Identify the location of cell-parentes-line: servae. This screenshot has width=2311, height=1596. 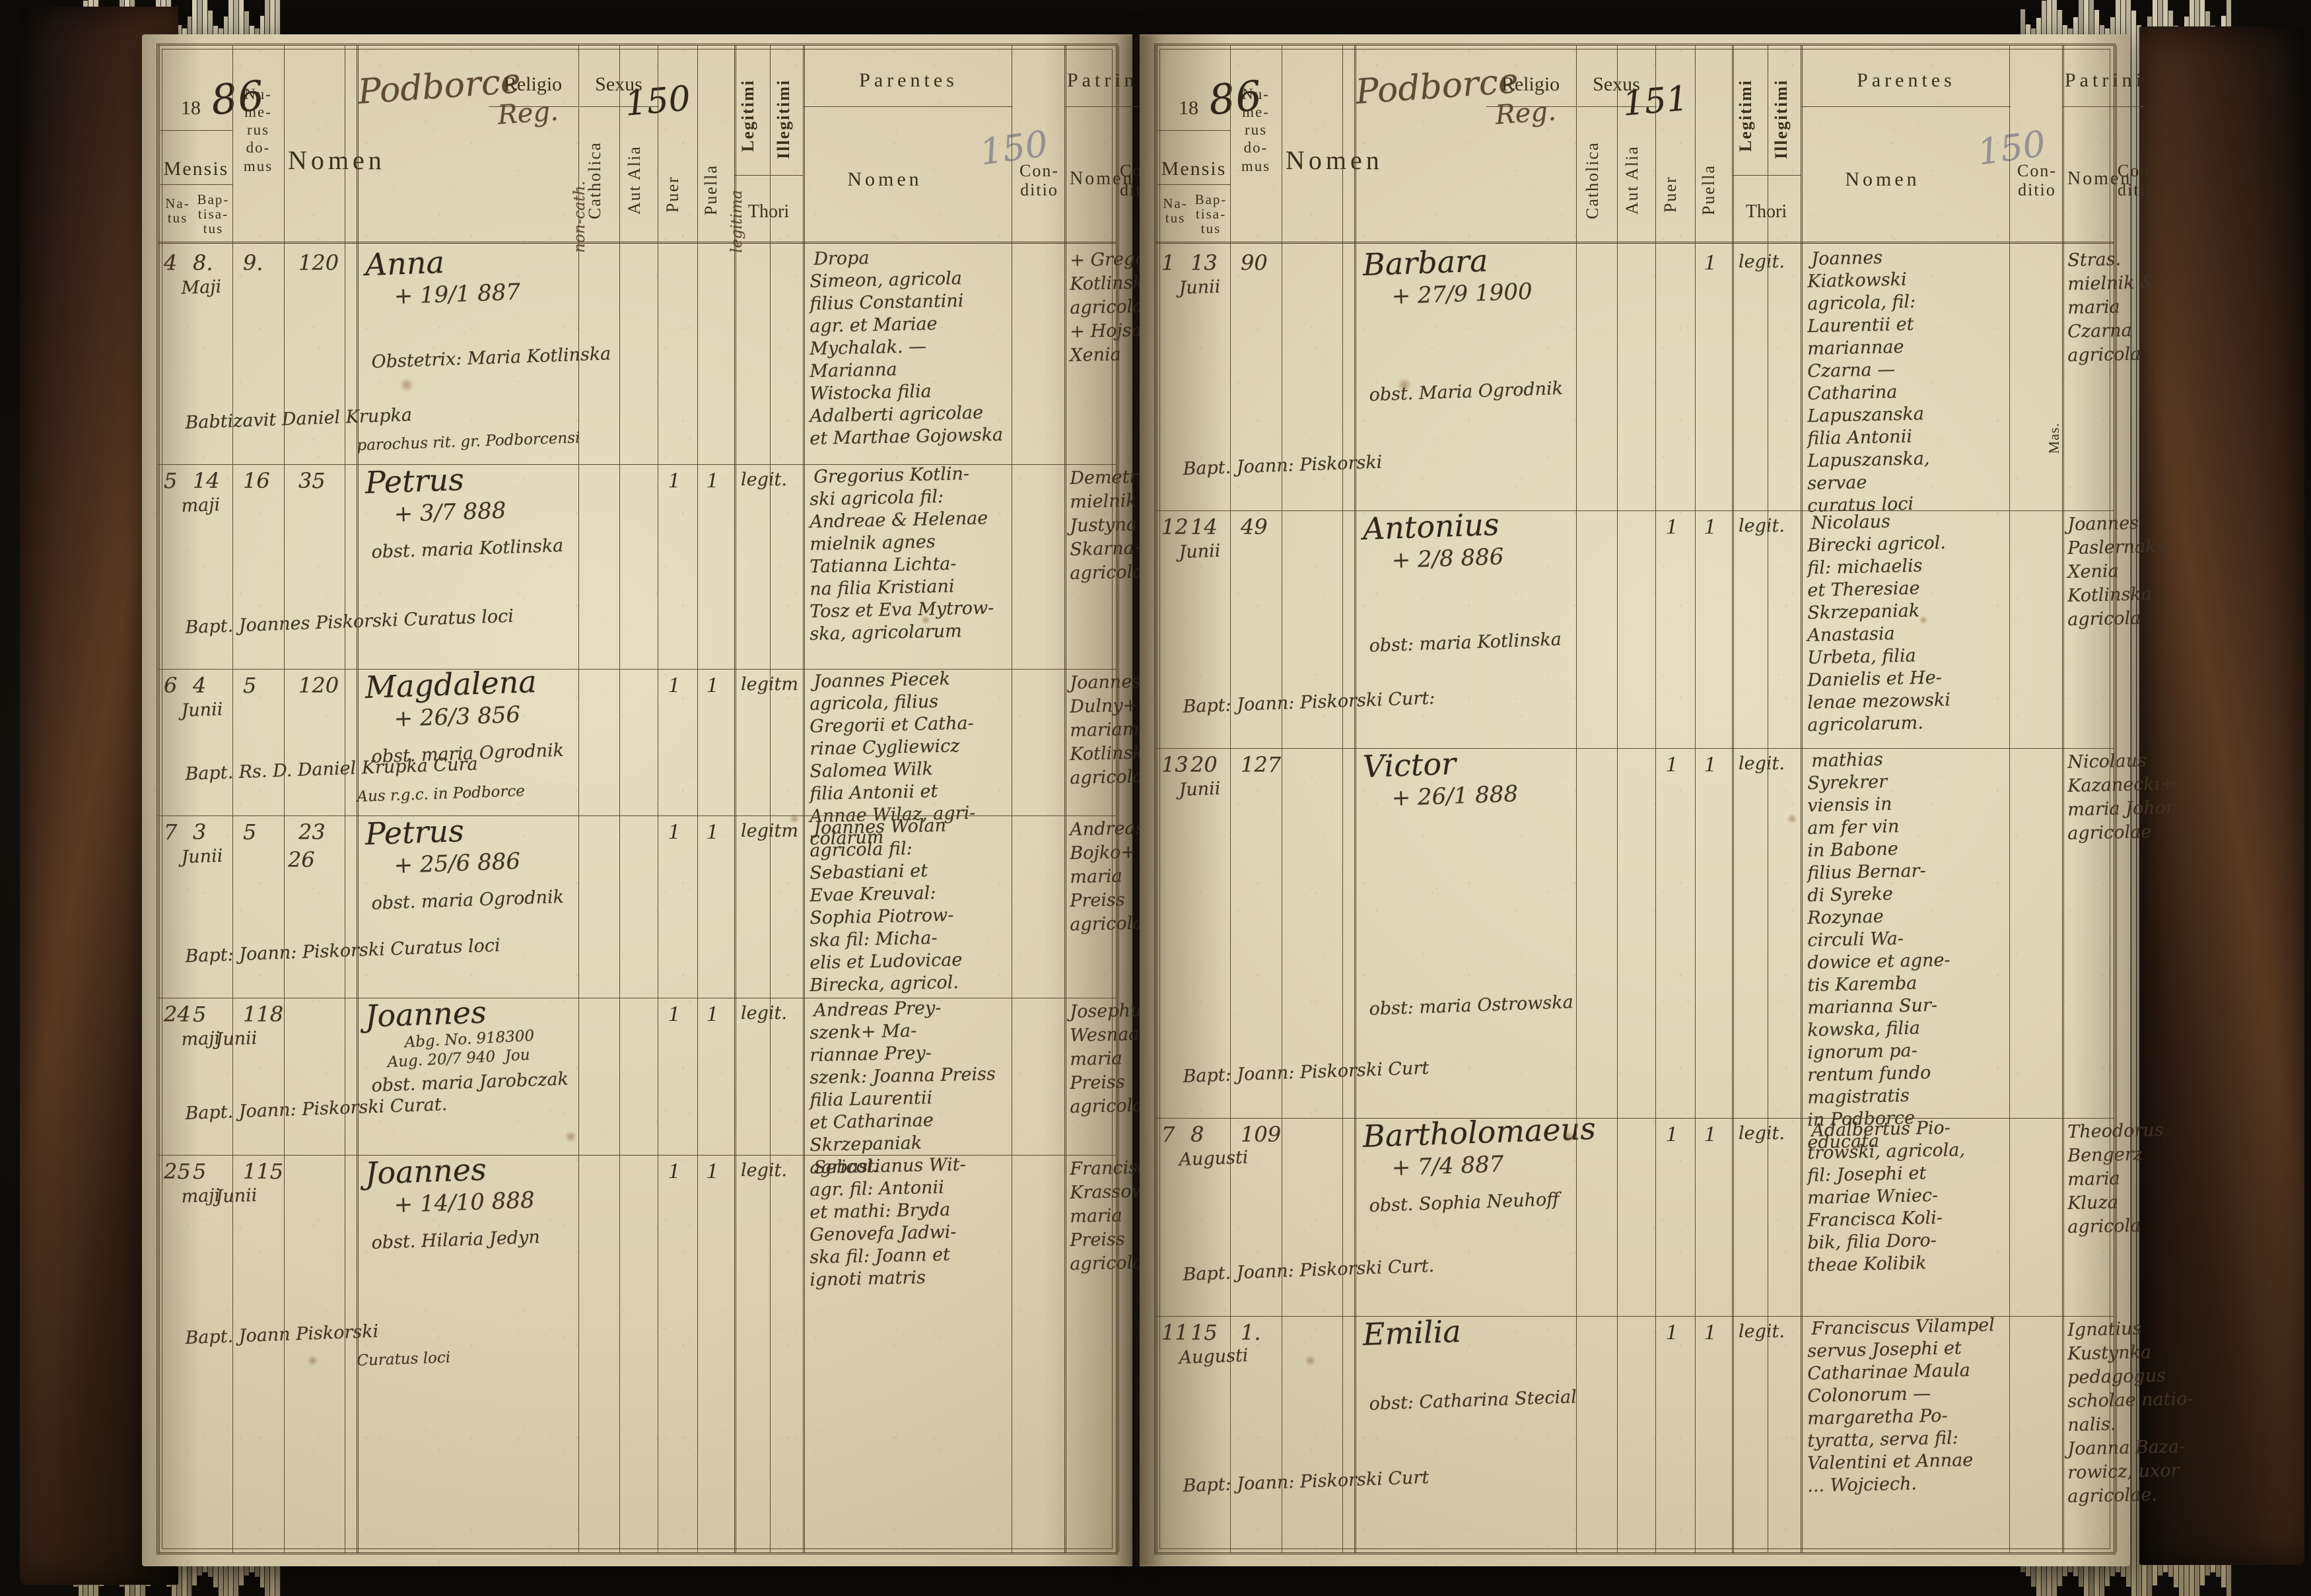
(1837, 483).